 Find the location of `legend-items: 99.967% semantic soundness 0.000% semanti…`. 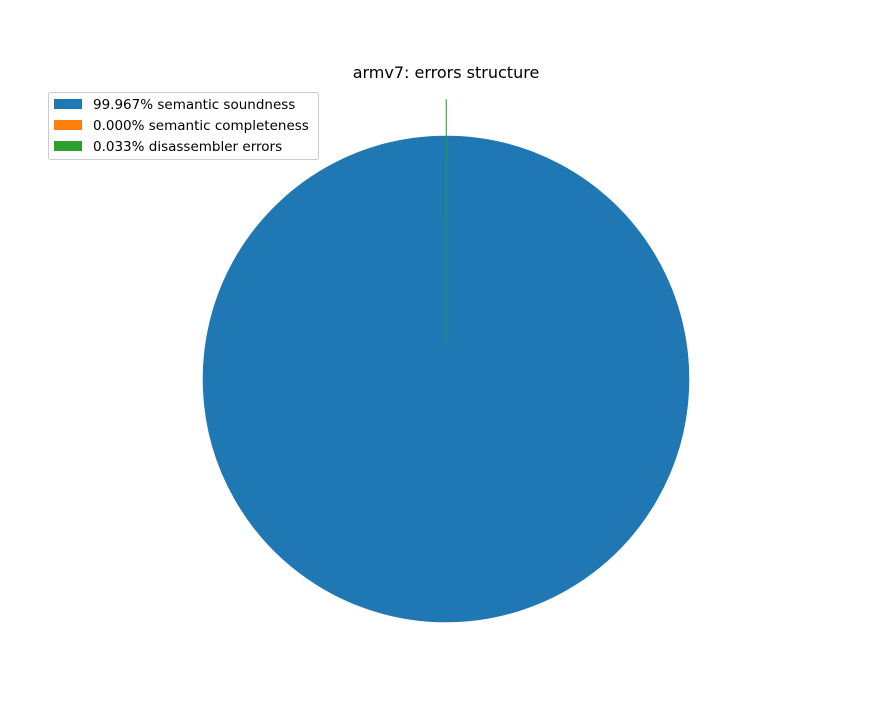

legend-items: 99.967% semantic soundness 0.000% semanti… is located at coordinates (181, 126).